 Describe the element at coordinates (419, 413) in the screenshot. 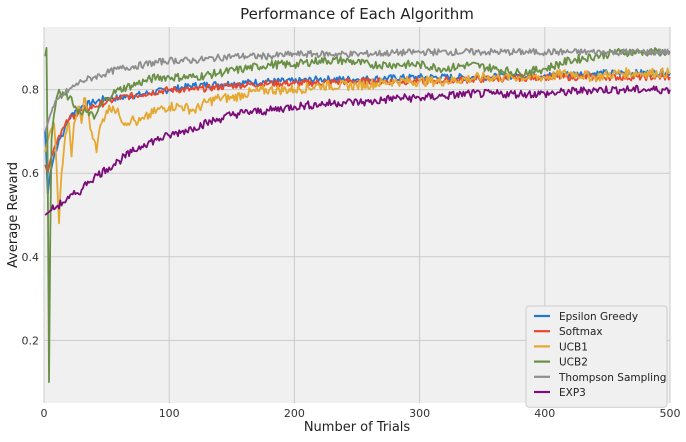

I see `x-tick-label: 300` at that location.